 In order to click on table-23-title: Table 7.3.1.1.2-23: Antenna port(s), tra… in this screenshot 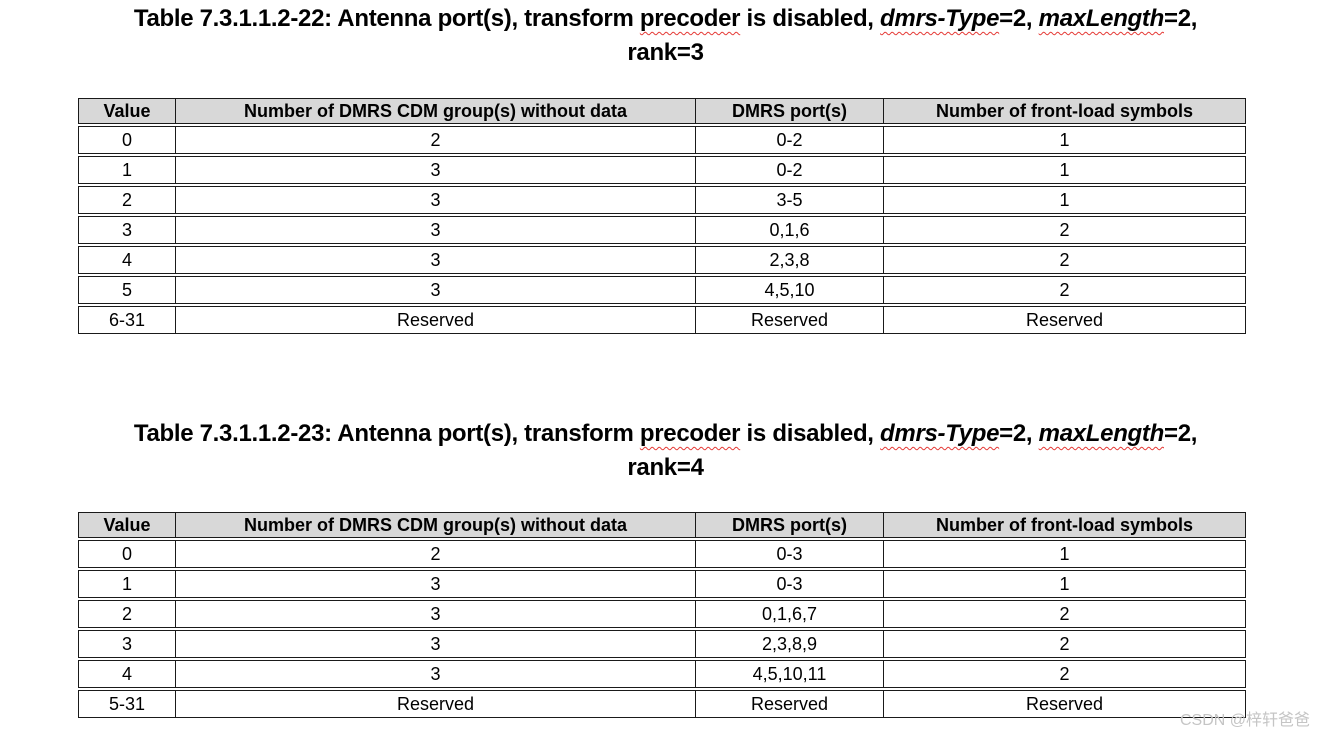, I will do `click(665, 451)`.